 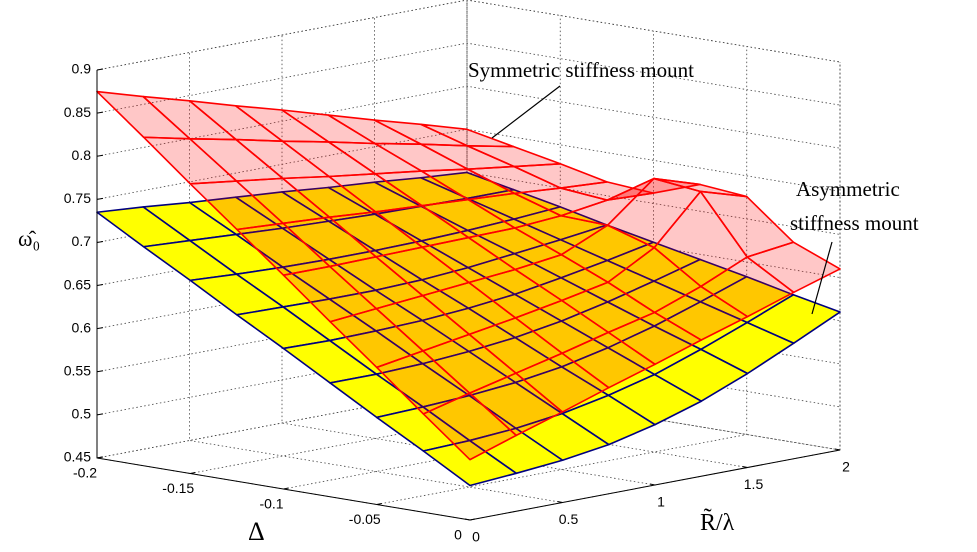 I want to click on y-axis-label: Δ, so click(x=256, y=531).